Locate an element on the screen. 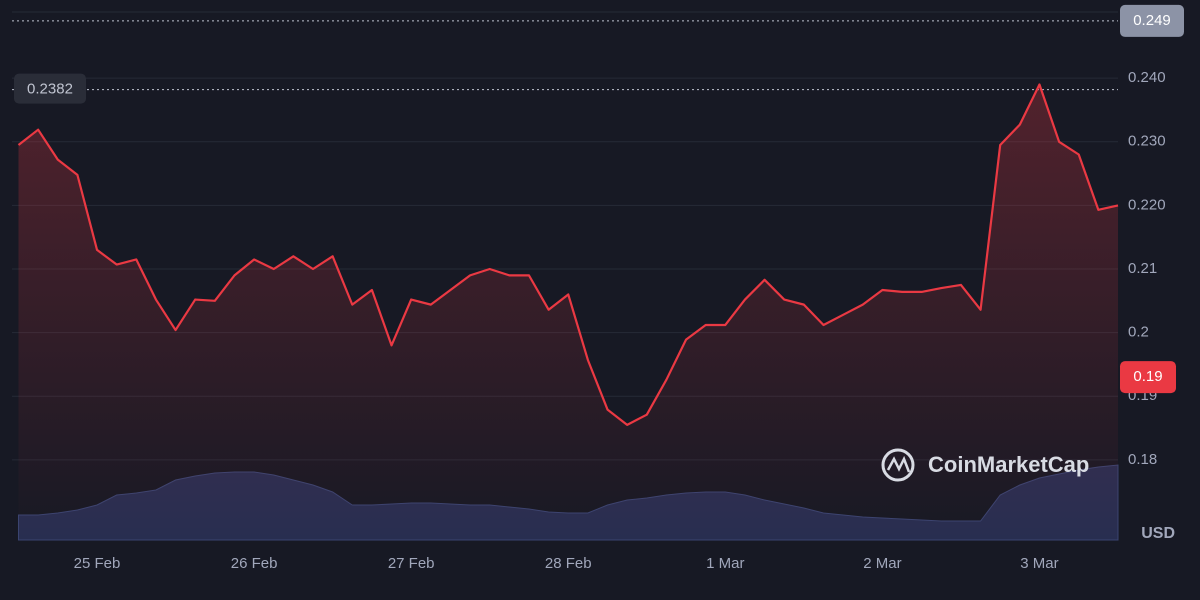 The height and width of the screenshot is (600, 1200). current-price-label: 0.19 is located at coordinates (1147, 376).